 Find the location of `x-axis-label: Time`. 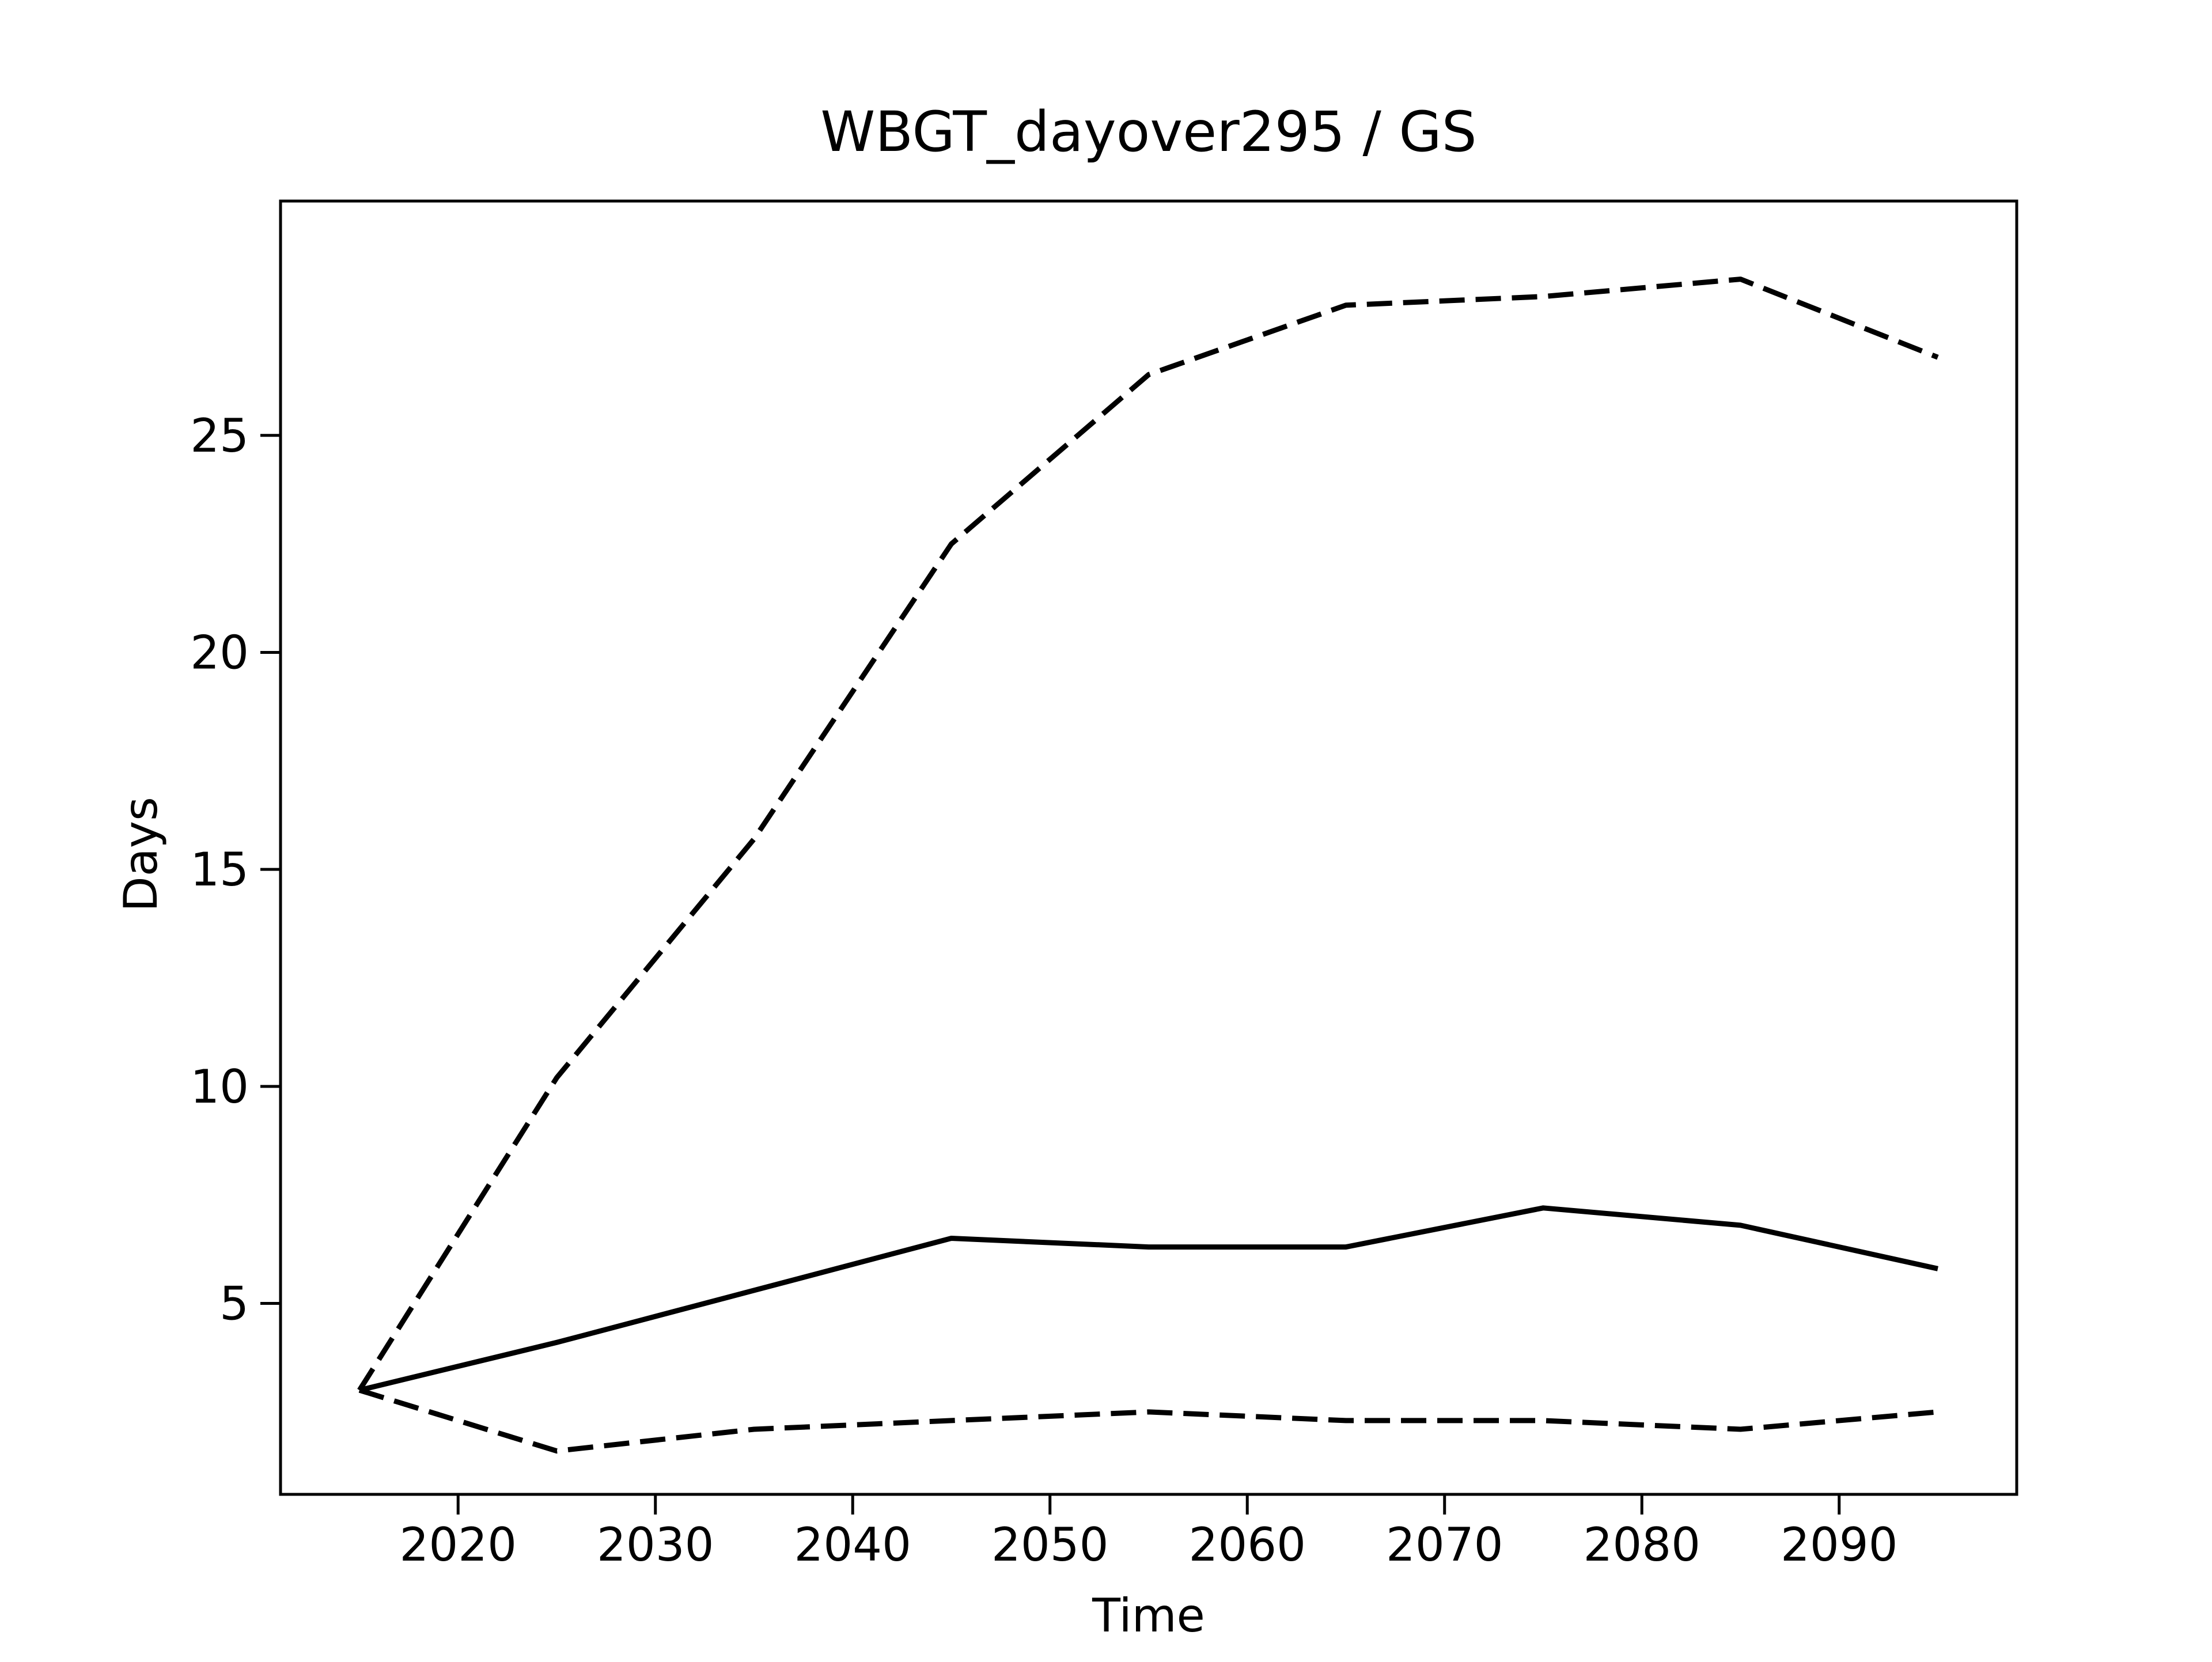

x-axis-label: Time is located at coordinates (1148, 1615).